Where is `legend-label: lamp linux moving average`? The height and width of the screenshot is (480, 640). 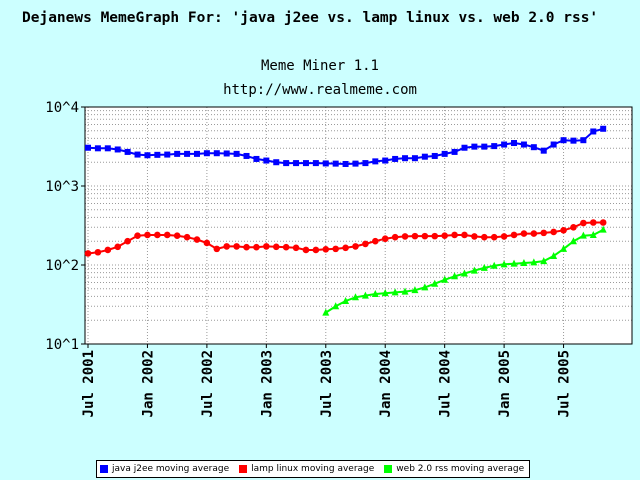
legend-label: lamp linux moving average is located at coordinates (313, 469).